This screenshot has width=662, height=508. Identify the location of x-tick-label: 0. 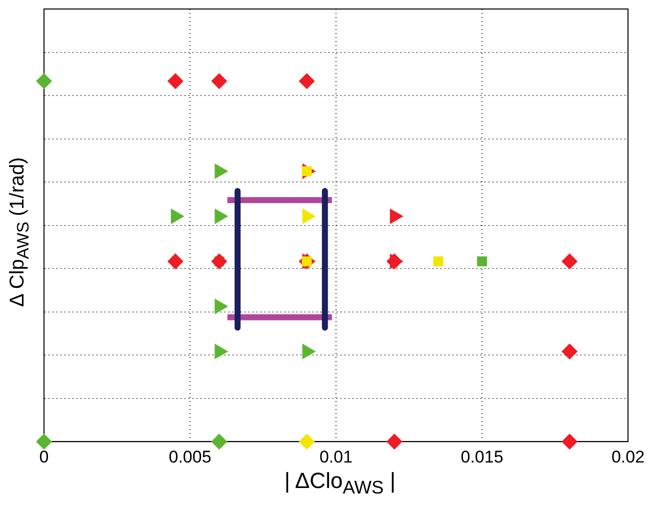
(44, 456).